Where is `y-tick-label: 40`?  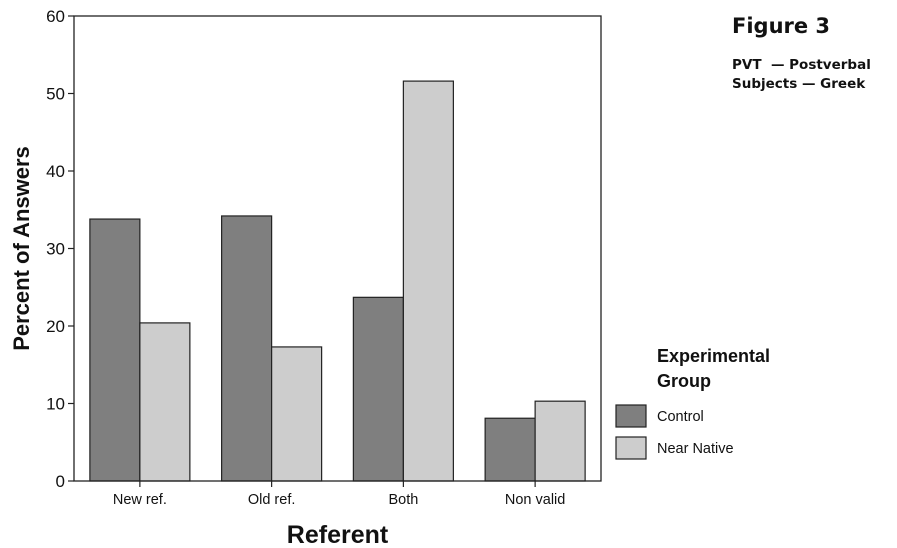 y-tick-label: 40 is located at coordinates (55, 171).